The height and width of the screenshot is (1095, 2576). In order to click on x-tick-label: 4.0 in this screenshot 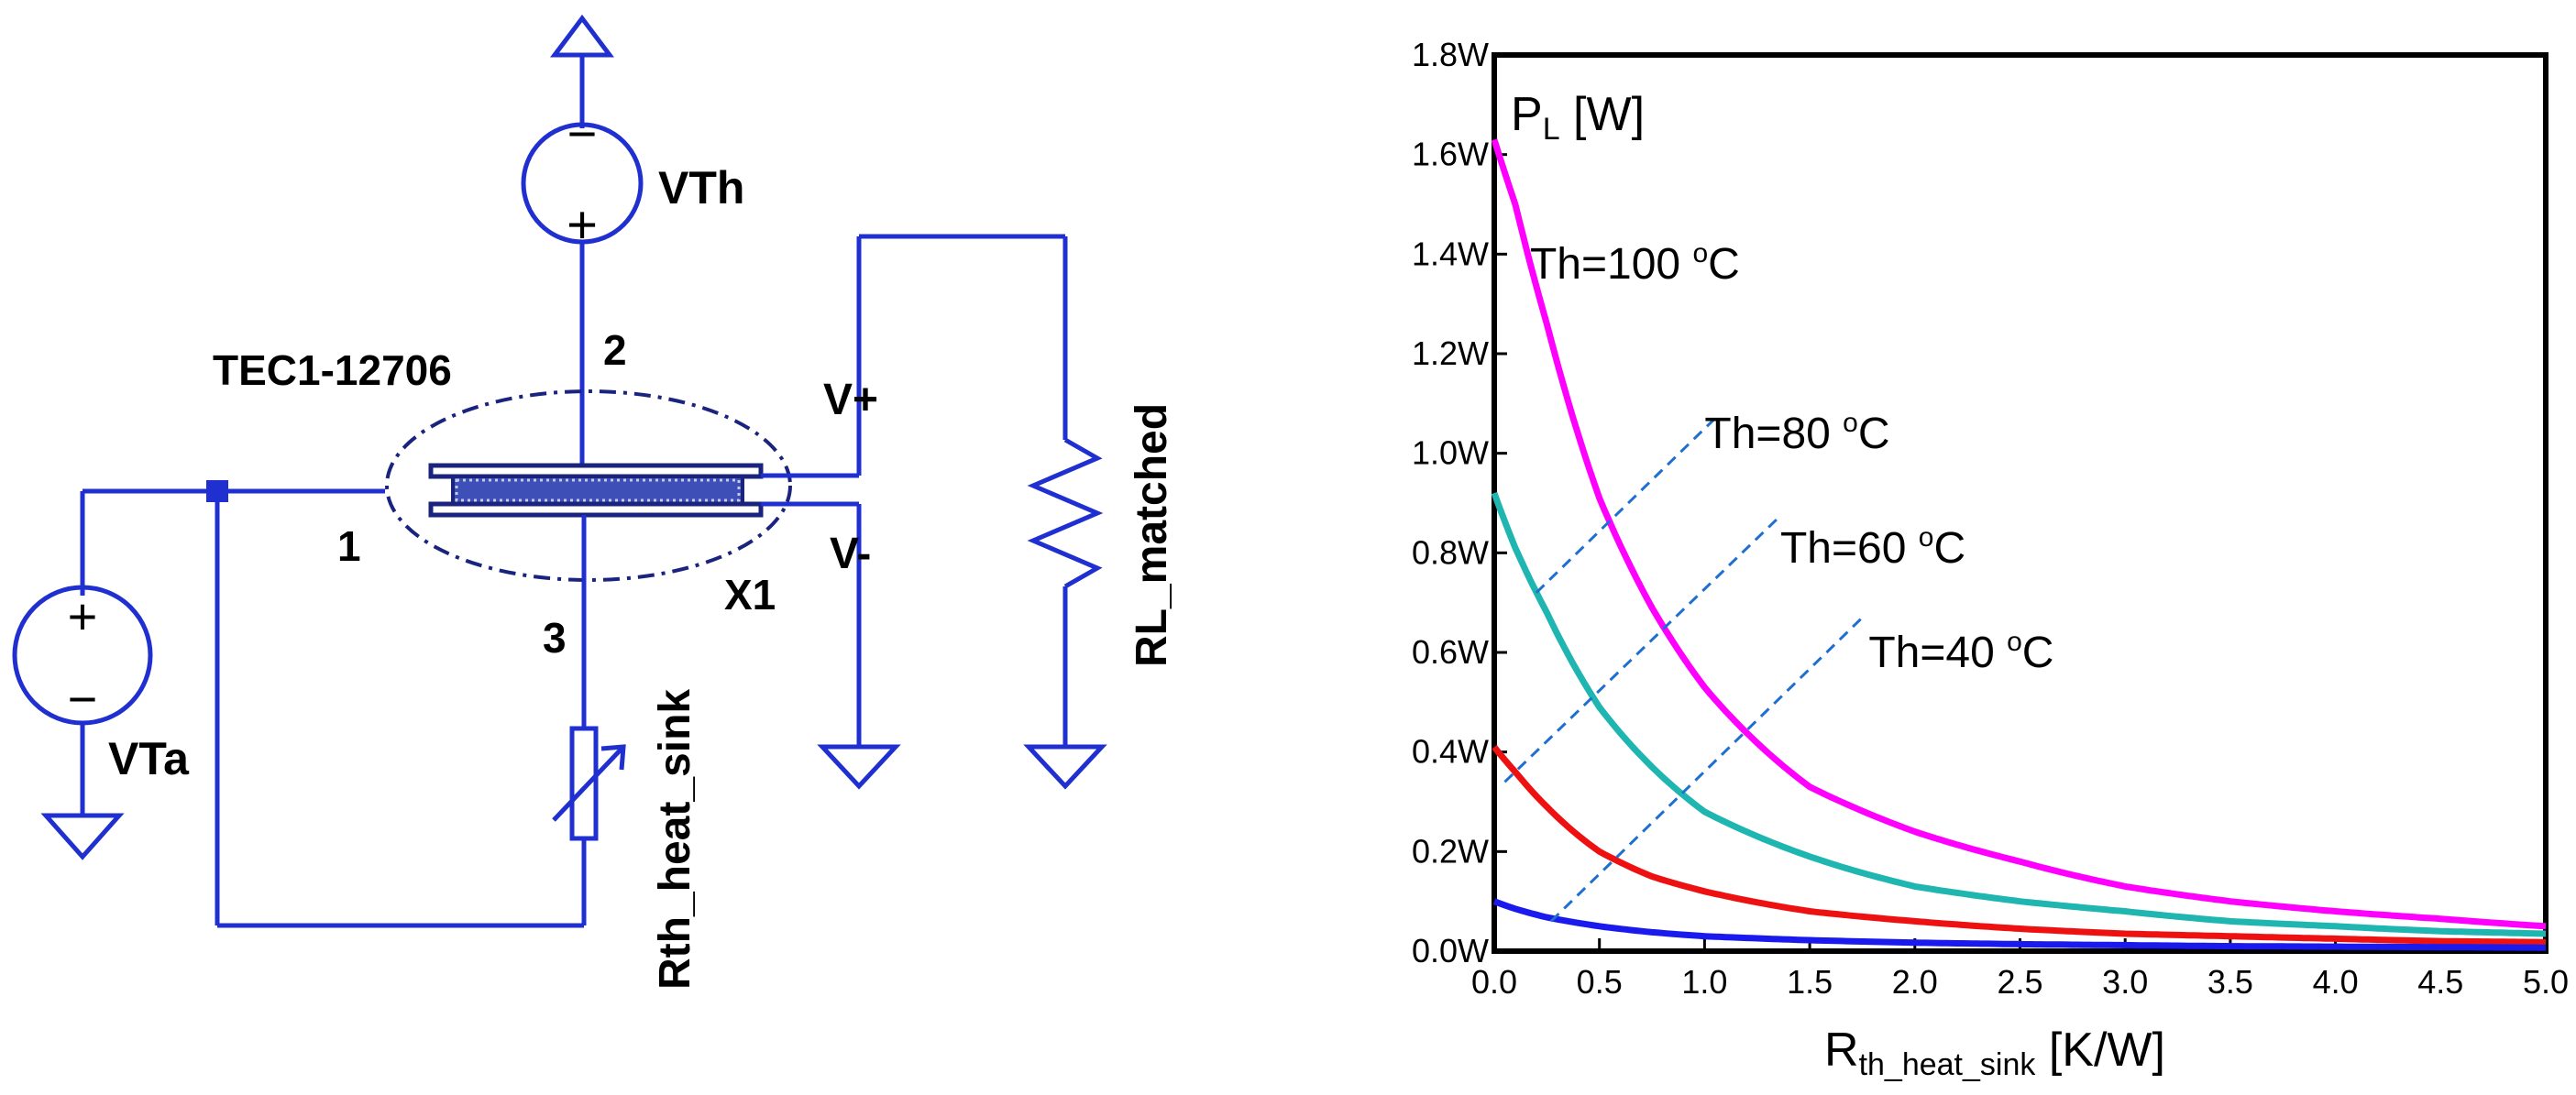, I will do `click(2336, 982)`.